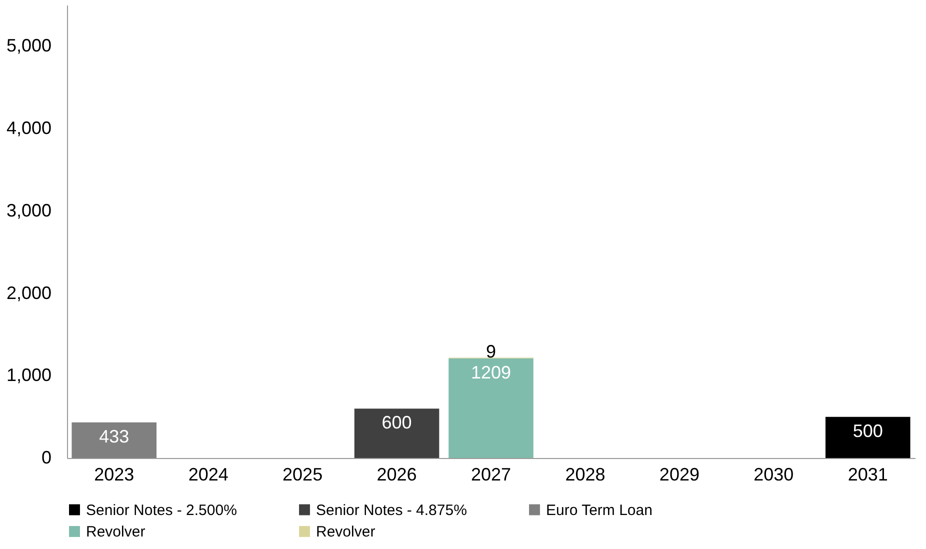  What do you see at coordinates (868, 474) in the screenshot?
I see `x-tick-label: 2031` at bounding box center [868, 474].